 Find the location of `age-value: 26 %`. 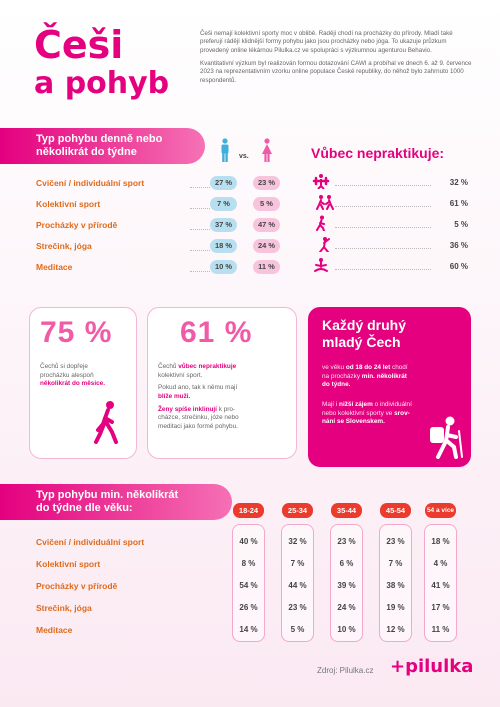

age-value: 26 % is located at coordinates (248, 607).